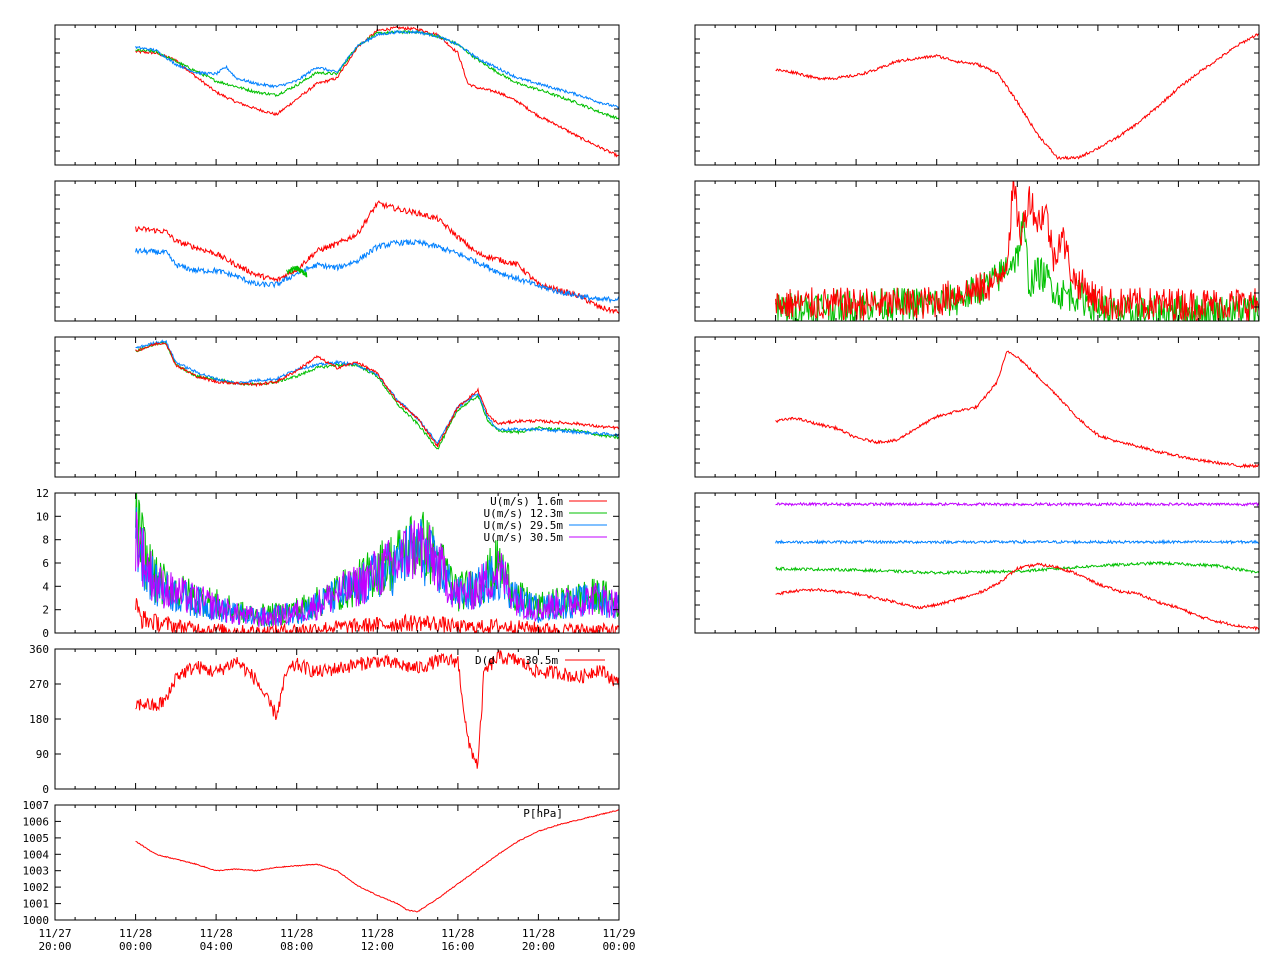 Image resolution: width=1280 pixels, height=960 pixels. I want to click on y-tick-label: 360, so click(39, 649).